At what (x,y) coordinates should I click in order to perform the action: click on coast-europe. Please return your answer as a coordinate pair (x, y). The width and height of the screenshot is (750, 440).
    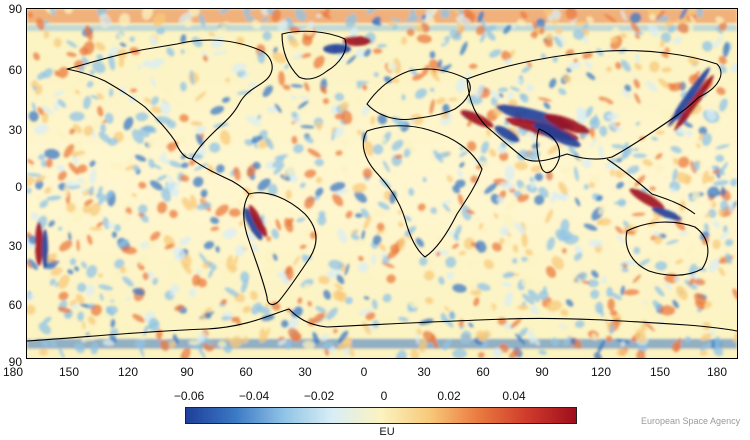
    Looking at the image, I should click on (418, 94).